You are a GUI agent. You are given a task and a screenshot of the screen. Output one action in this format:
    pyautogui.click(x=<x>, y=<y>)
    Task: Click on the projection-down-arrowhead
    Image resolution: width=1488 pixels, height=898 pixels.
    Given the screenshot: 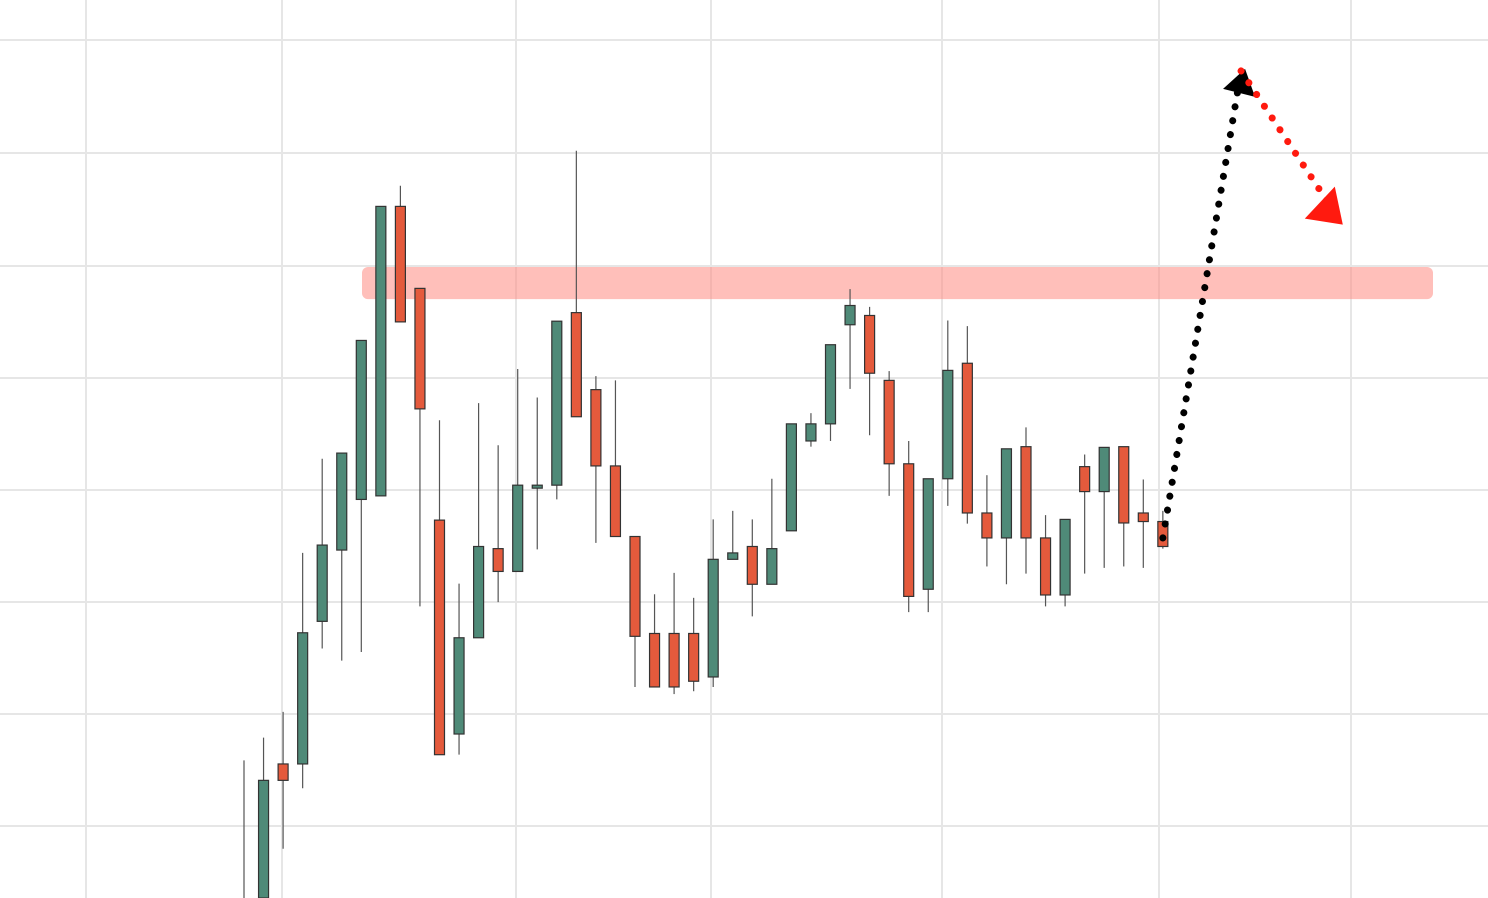 What is the action you would take?
    pyautogui.click(x=1323, y=205)
    